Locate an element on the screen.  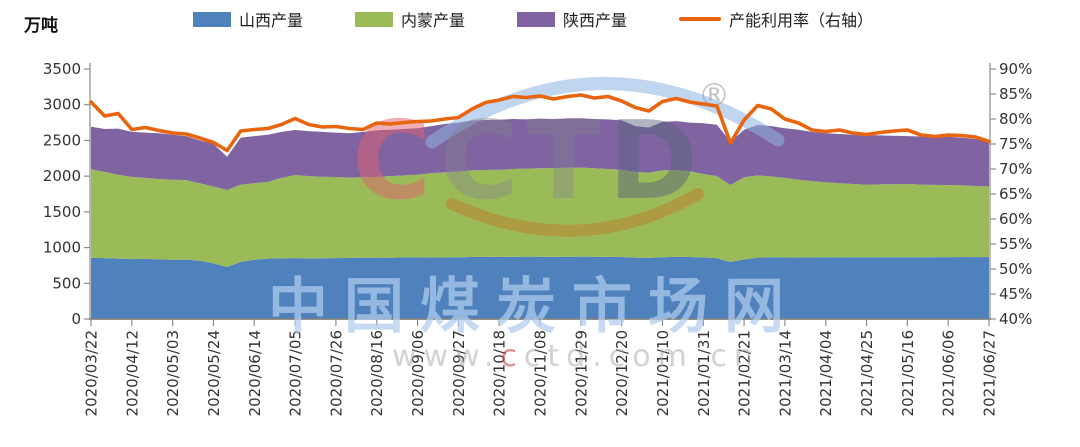
svg-text: 2020/07/26 is located at coordinates (336, 373).